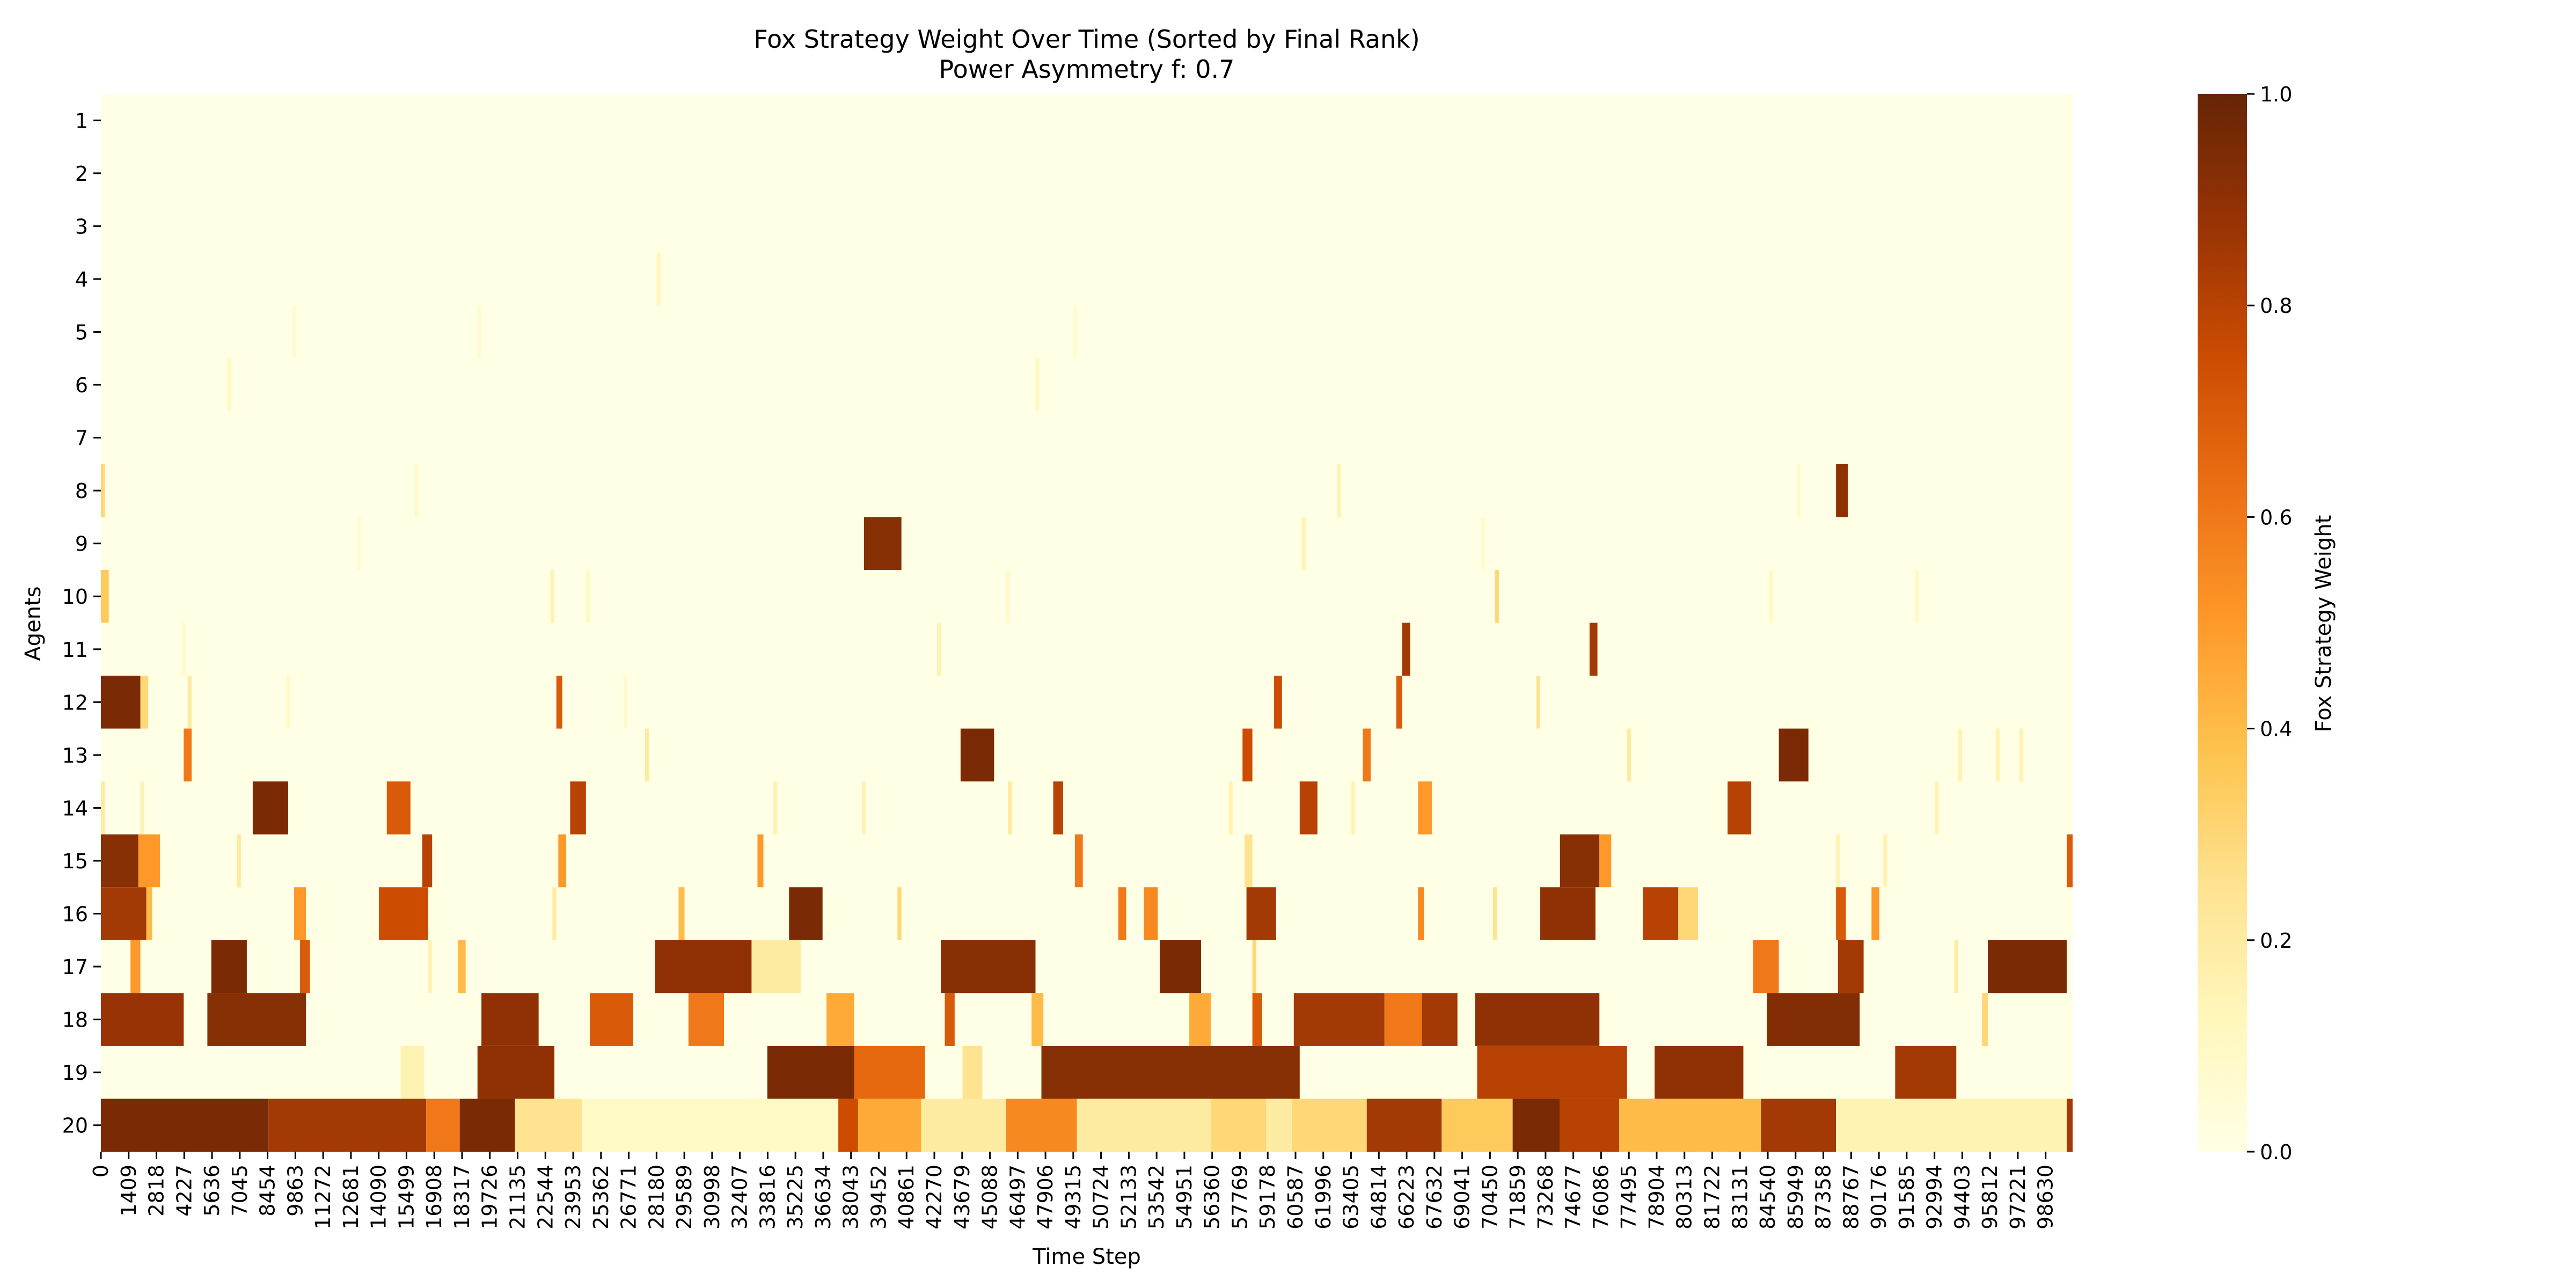 This screenshot has width=2576, height=1288. I want to click on x-tick-label: 57769, so click(1240, 1197).